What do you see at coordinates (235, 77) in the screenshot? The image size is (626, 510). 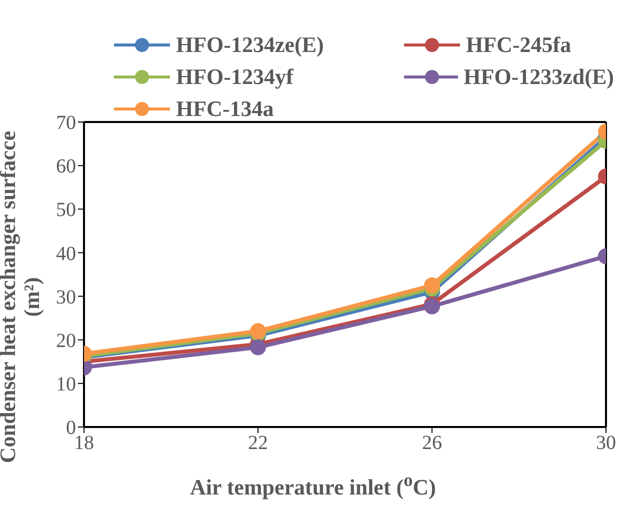 I see `legend-label: HFO-1234yf` at bounding box center [235, 77].